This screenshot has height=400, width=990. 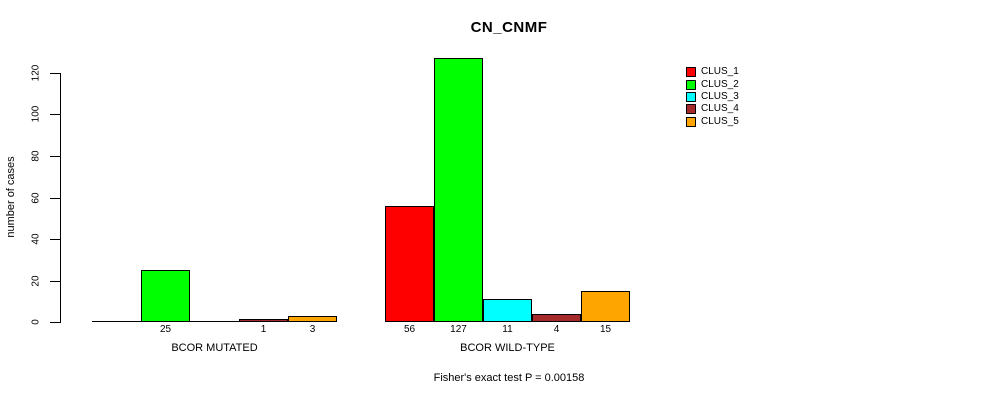 I want to click on legend-item-clus-3: CLUS_3, so click(x=712, y=97).